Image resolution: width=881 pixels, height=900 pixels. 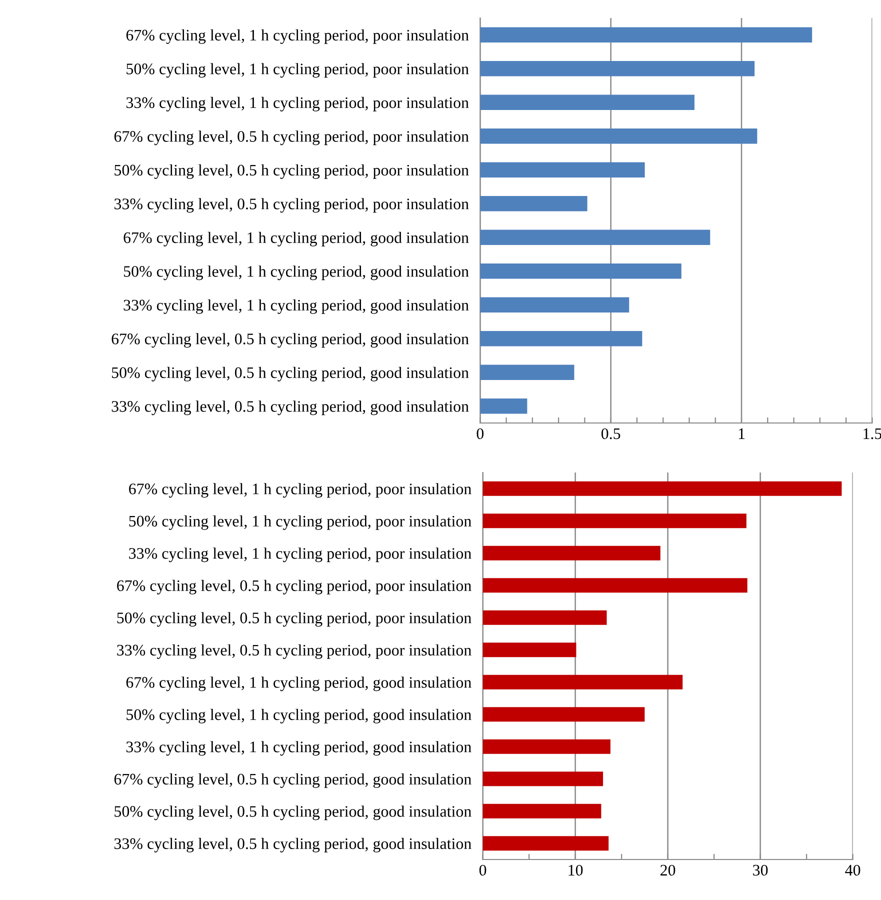 I want to click on x-tick-label: 40, so click(x=852, y=870).